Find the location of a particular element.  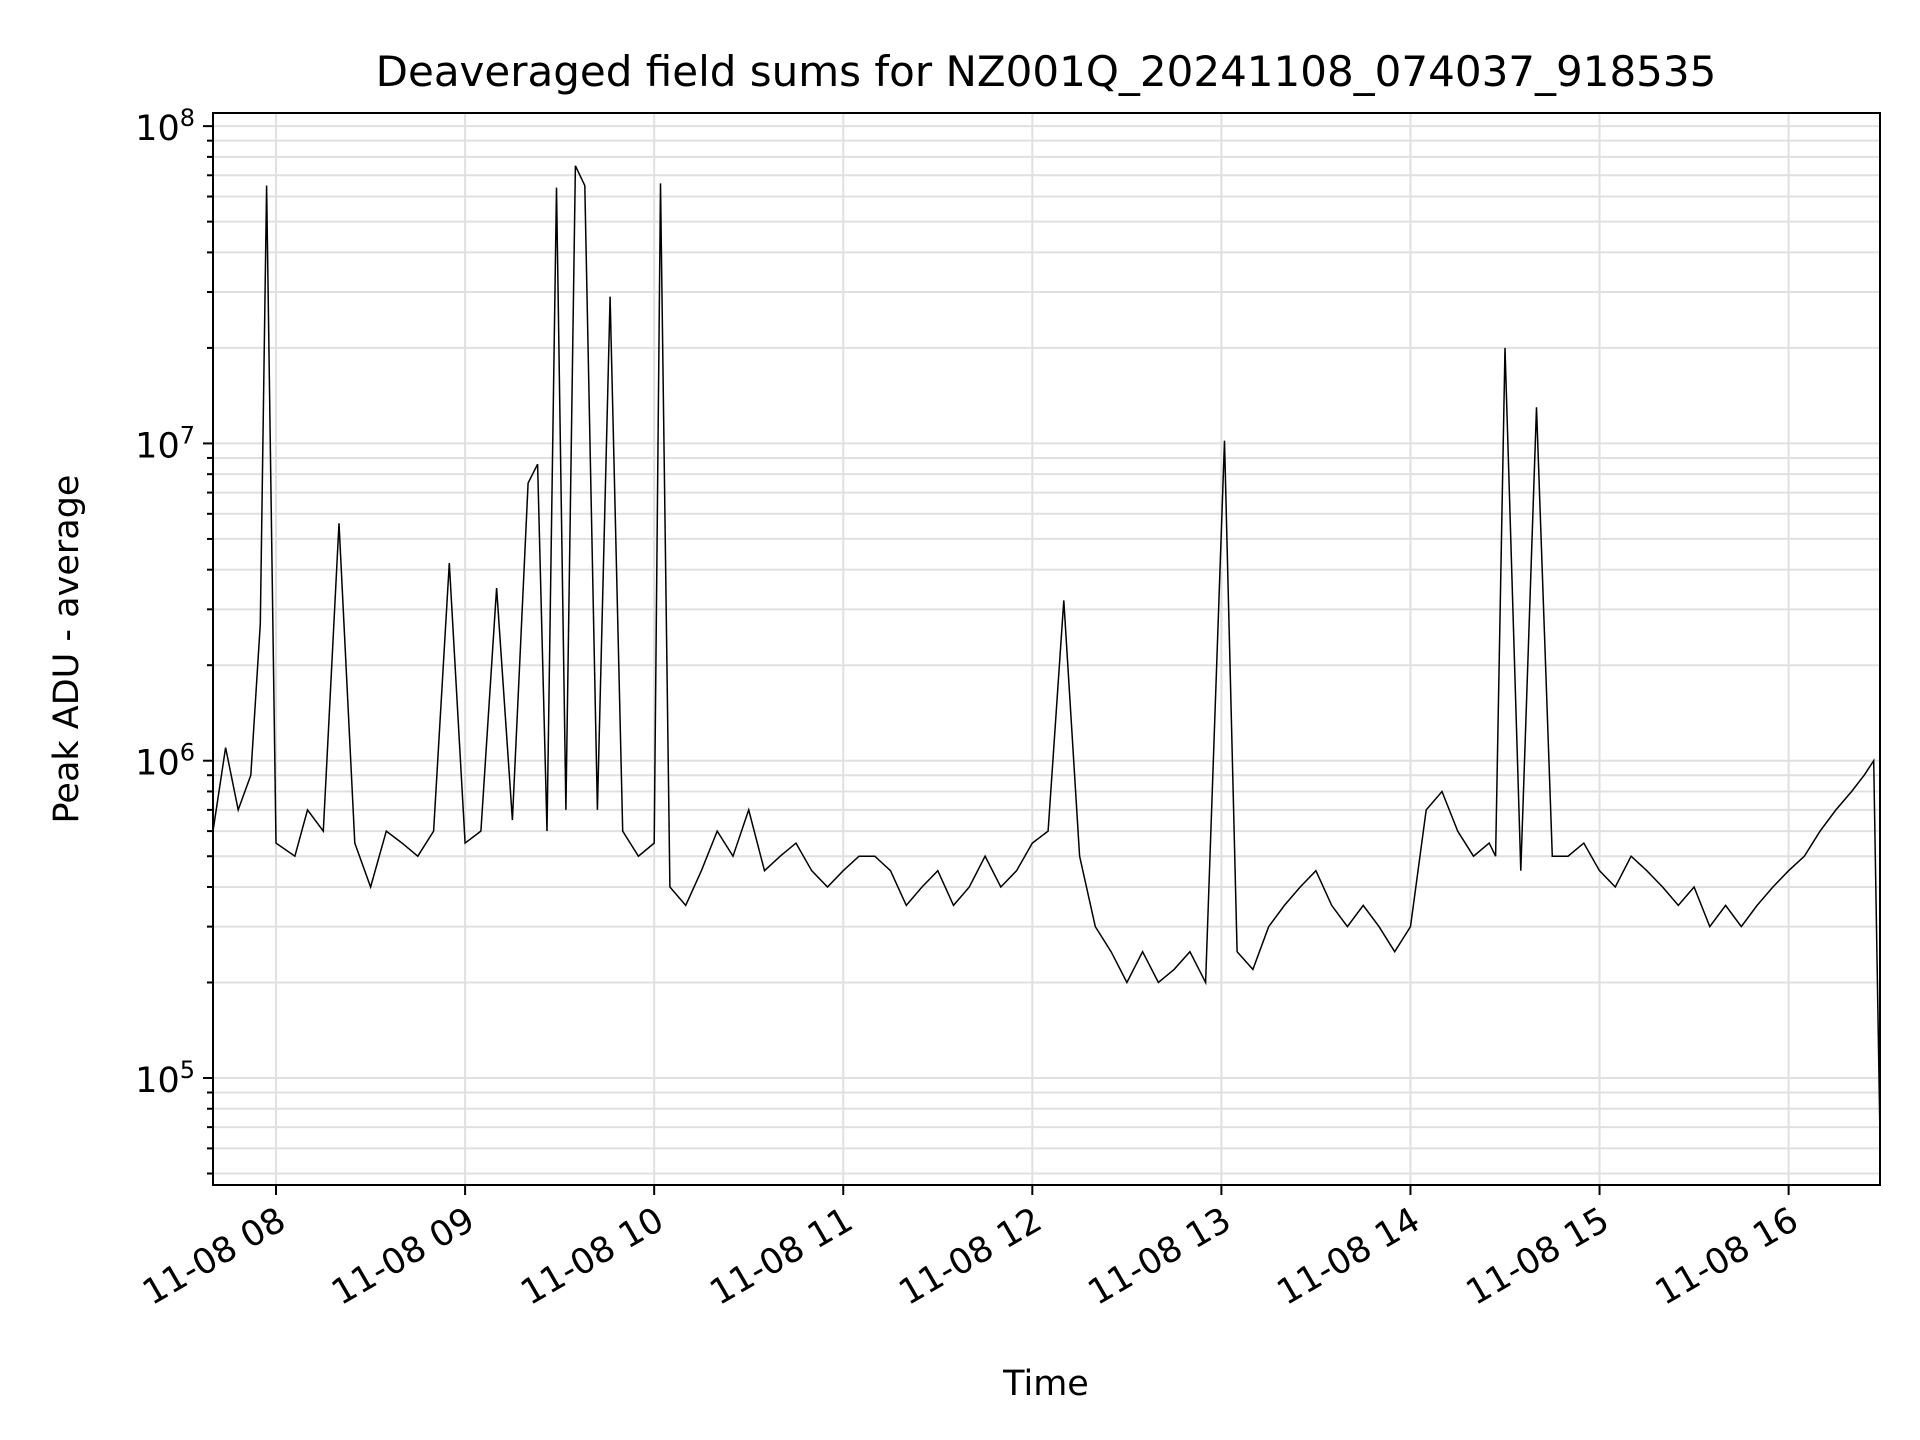

y-tick-label: 107 is located at coordinates (165, 443).